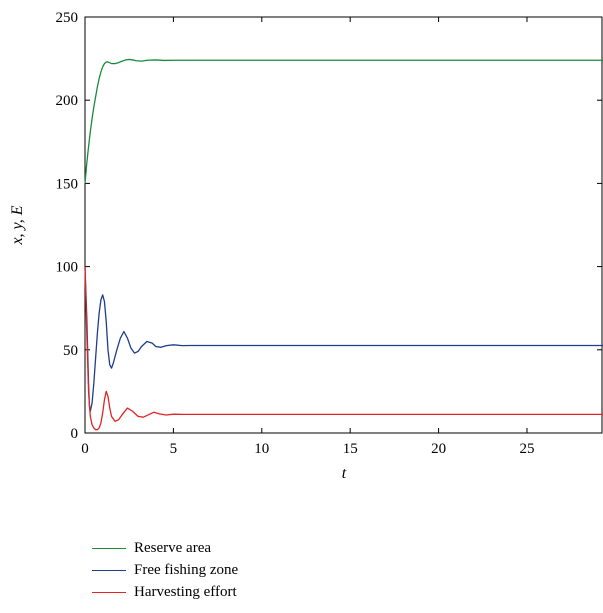 The width and height of the screenshot is (603, 613). Describe the element at coordinates (185, 591) in the screenshot. I see `legend-label: Harvesting effort` at that location.